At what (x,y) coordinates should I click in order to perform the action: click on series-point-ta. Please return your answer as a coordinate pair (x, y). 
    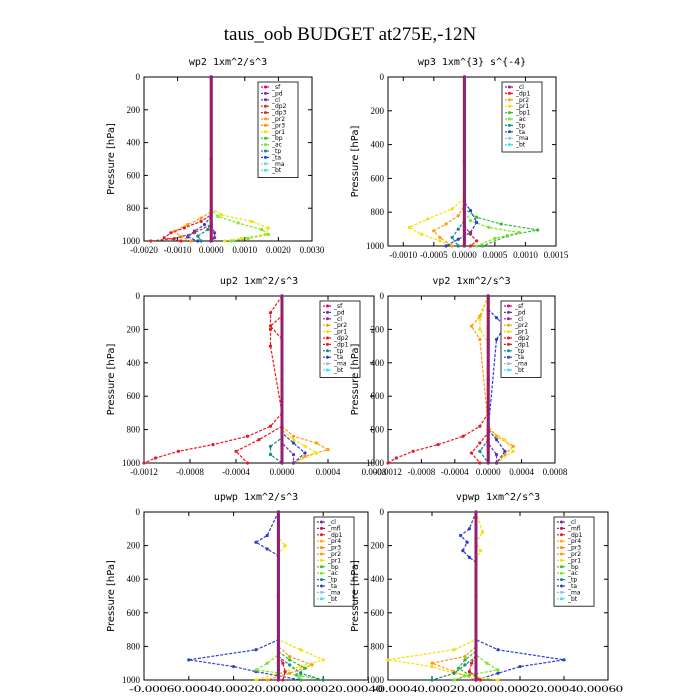
    Looking at the image, I should click on (293, 443).